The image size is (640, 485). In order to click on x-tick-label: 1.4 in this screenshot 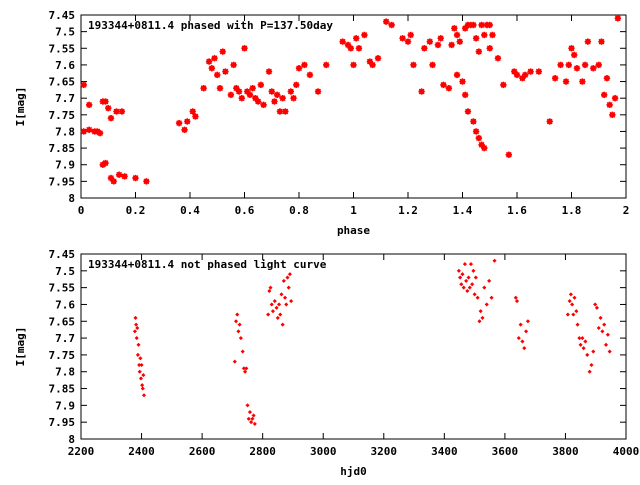, I will do `click(463, 210)`.